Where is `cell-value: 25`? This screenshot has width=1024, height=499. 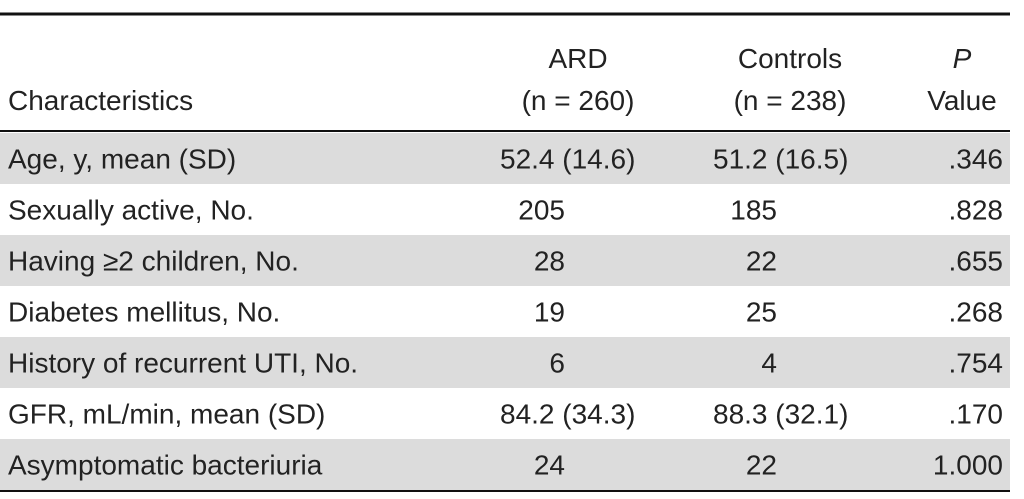
cell-value: 25 is located at coordinates (761, 312).